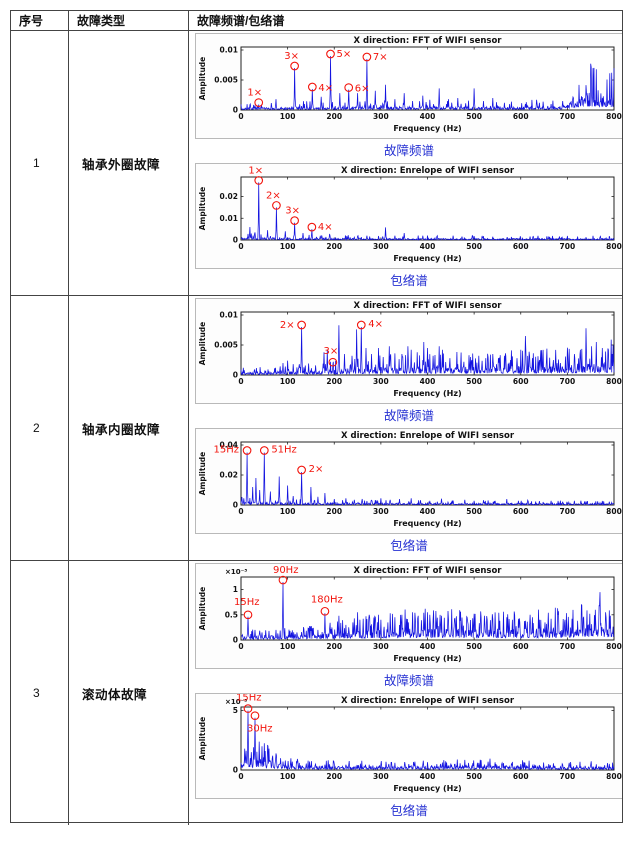 Image resolution: width=640 pixels, height=844 pixels. I want to click on header-fault-type: 故障类型, so click(129, 20).